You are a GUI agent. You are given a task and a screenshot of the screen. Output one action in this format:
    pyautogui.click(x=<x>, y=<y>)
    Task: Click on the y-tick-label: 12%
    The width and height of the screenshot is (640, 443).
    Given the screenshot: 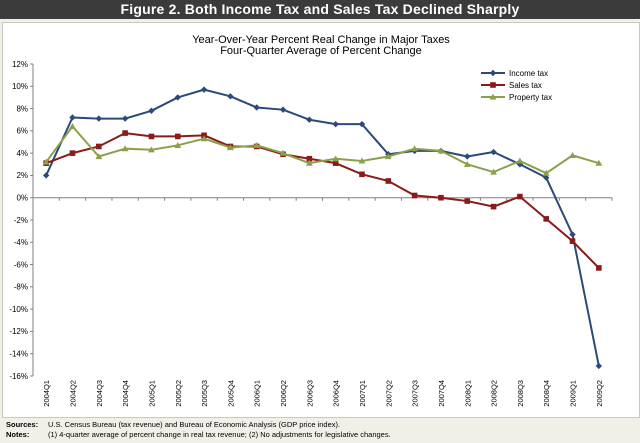 What is the action you would take?
    pyautogui.click(x=20, y=64)
    